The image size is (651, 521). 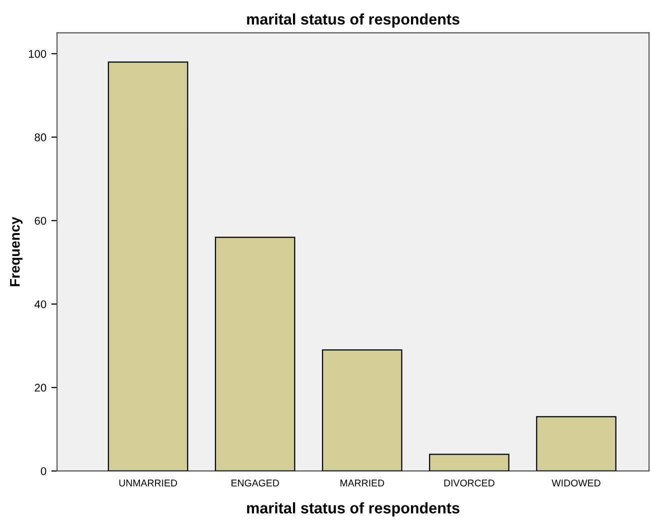 What do you see at coordinates (16, 251) in the screenshot?
I see `y-axis-title: Frequency` at bounding box center [16, 251].